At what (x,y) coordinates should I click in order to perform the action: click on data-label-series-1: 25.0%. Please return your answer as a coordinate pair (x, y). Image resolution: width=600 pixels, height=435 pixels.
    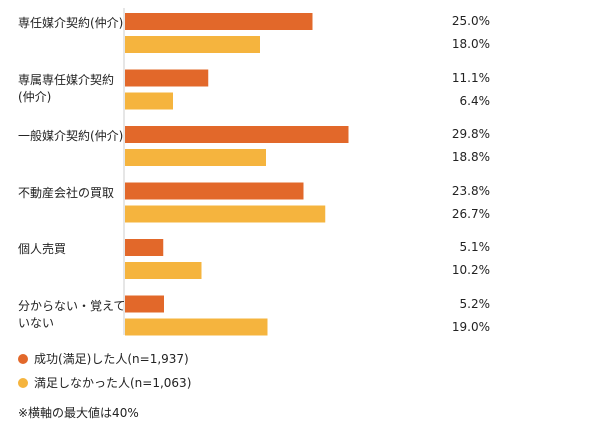
    Looking at the image, I should click on (470, 21).